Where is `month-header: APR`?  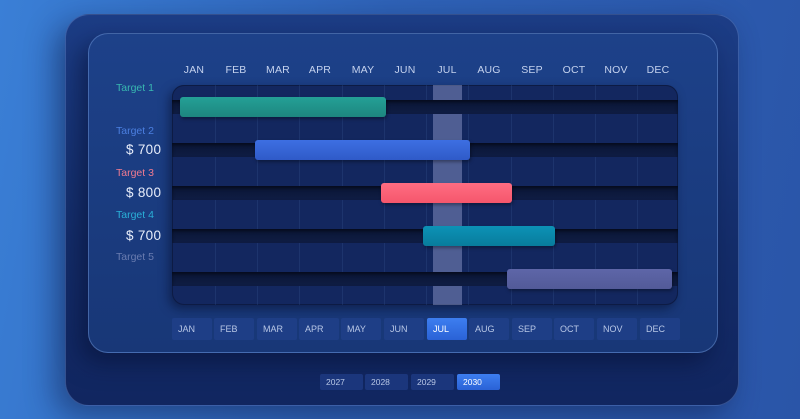 month-header: APR is located at coordinates (320, 70).